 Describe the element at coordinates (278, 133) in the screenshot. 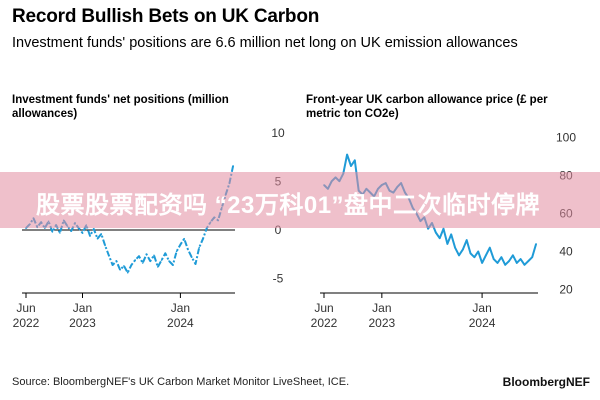

I see `y-tick-label: 10` at that location.